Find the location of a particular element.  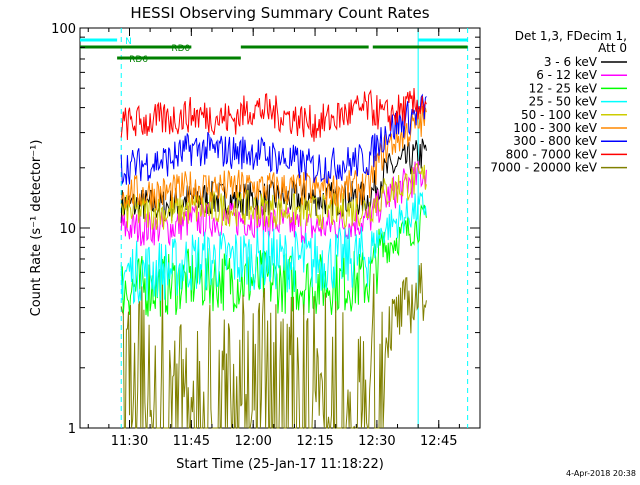

x-tick-label-6: 12:45 is located at coordinates (438, 441).